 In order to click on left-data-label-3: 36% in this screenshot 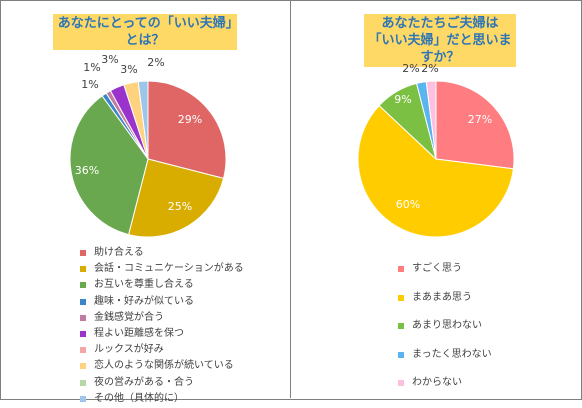, I will do `click(87, 170)`.